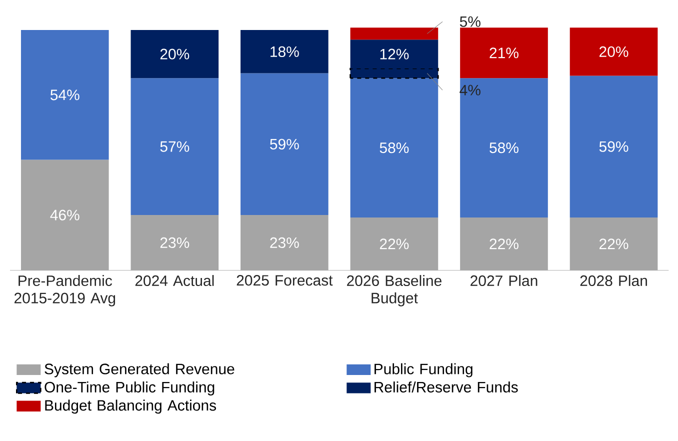 The image size is (678, 441). What do you see at coordinates (139, 370) in the screenshot?
I see `legend-label: System Generated Revenue` at bounding box center [139, 370].